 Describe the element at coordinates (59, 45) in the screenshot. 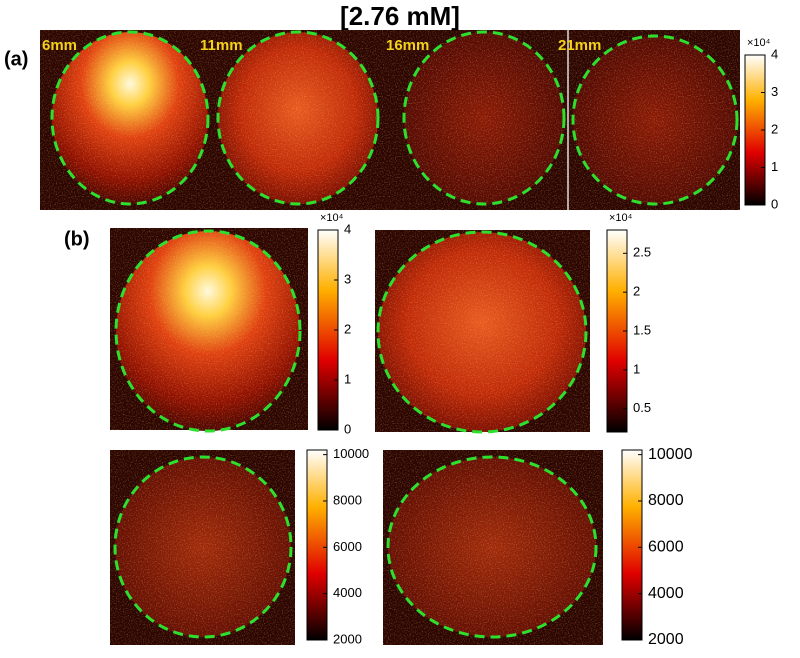

I see `distance-label: 6mm` at that location.